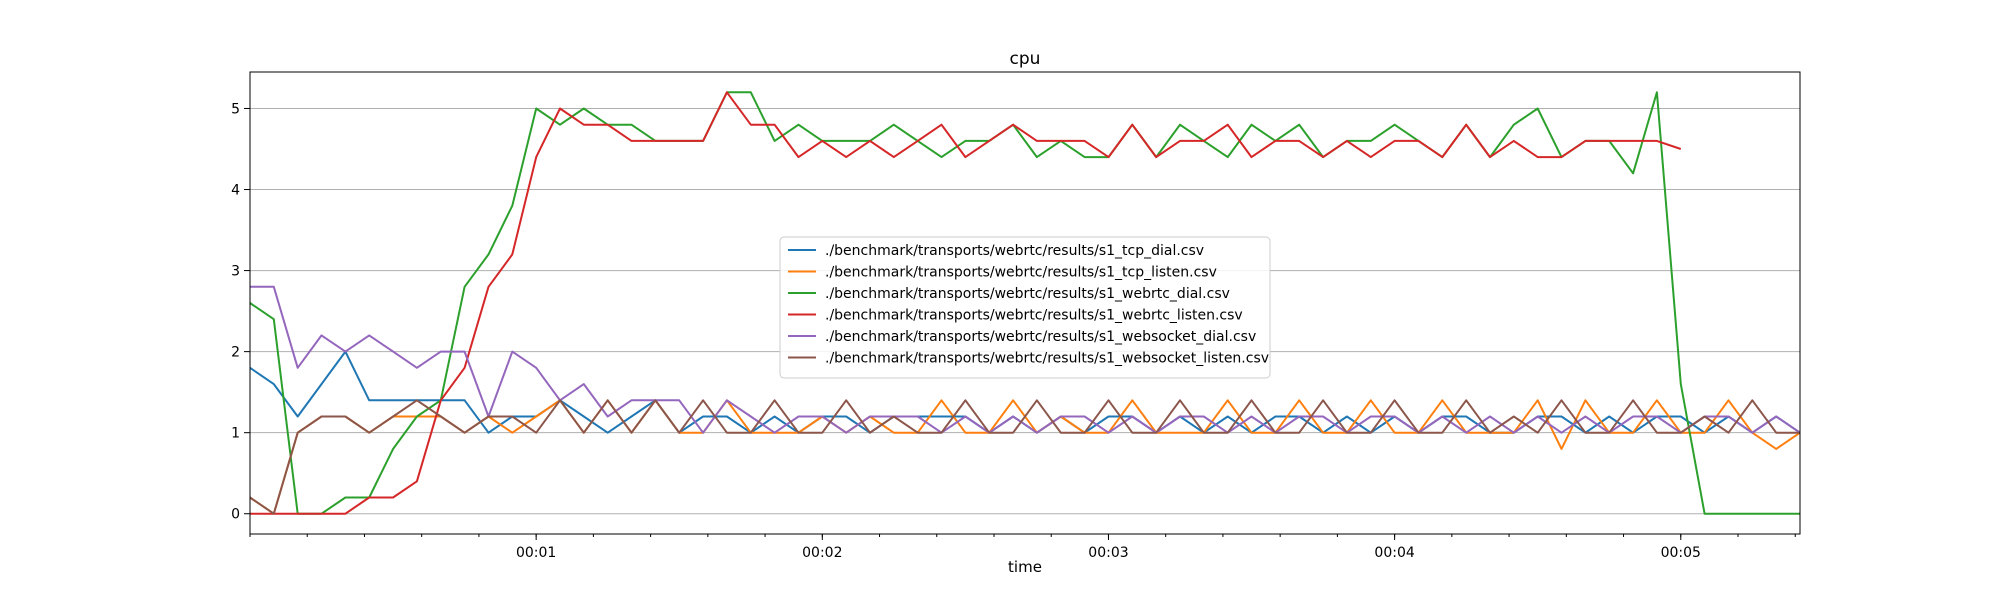  I want to click on x-tick-label: 00:04, so click(1394, 553).